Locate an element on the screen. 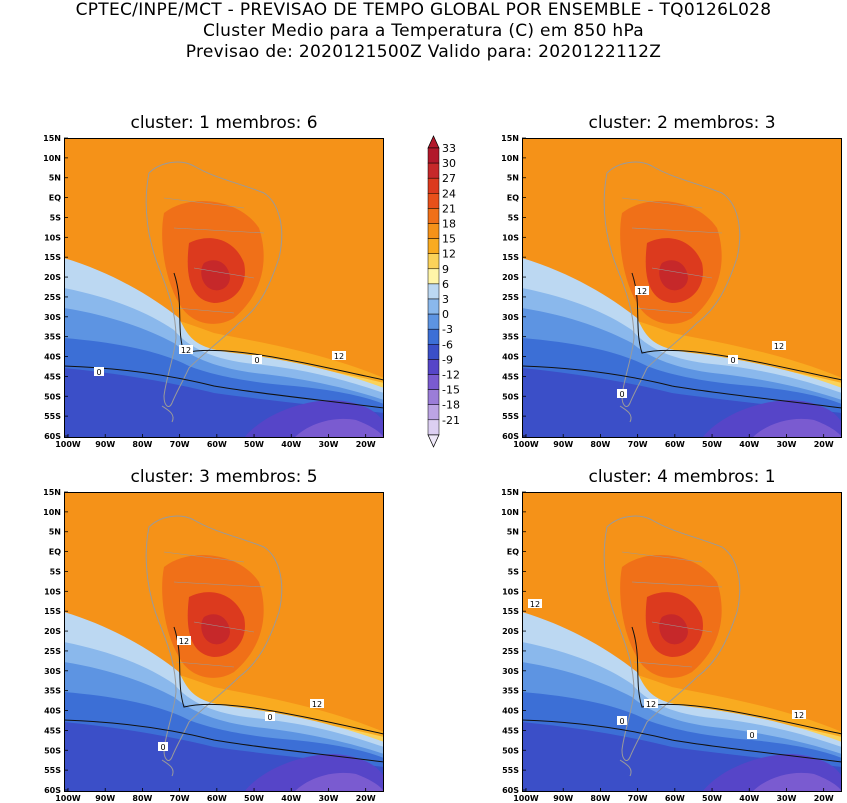 The height and width of the screenshot is (803, 847). lat-tick-label: 10S is located at coordinates (52, 237).